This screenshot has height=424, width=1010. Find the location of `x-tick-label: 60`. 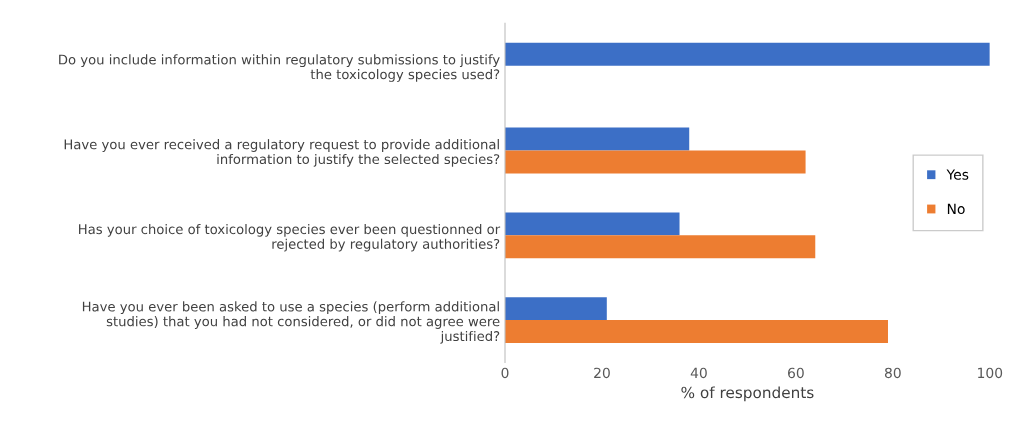

x-tick-label: 60 is located at coordinates (796, 373).